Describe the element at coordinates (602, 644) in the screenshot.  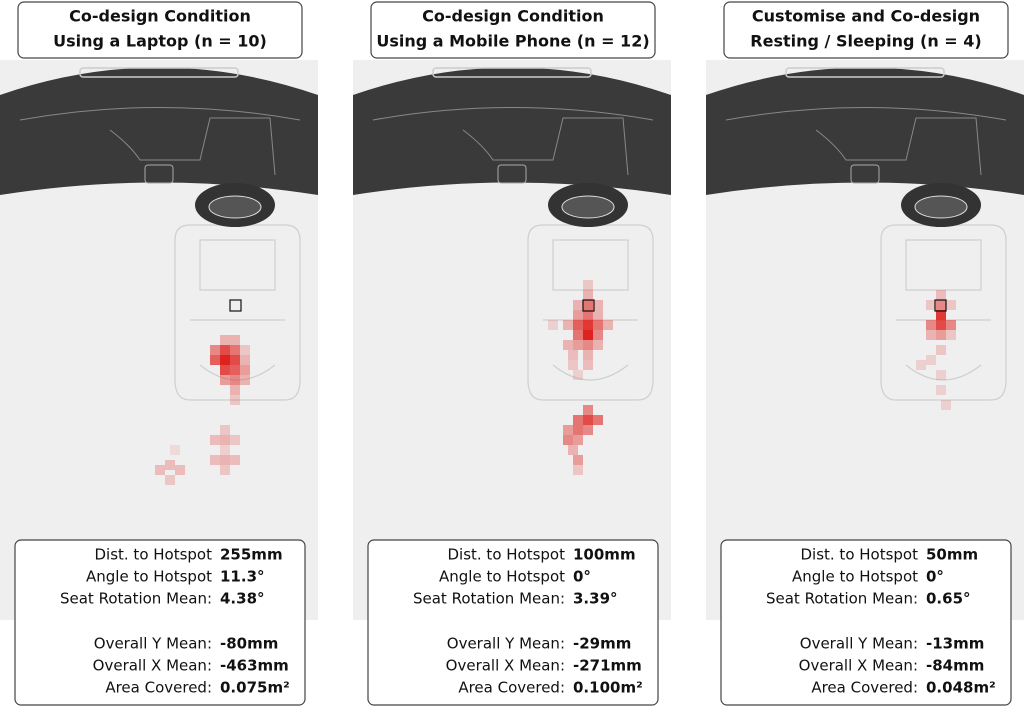
I see `stat-value: -29mm` at that location.